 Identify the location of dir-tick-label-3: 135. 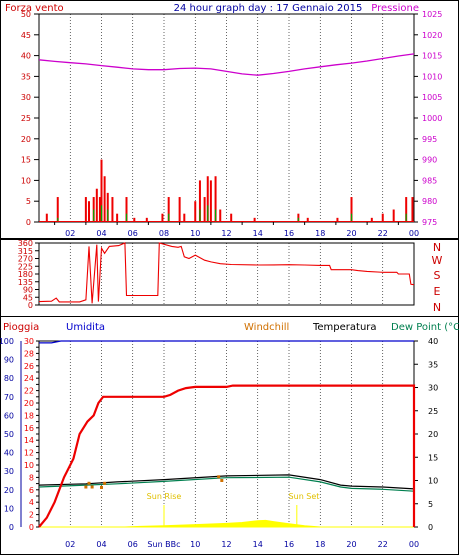
(25, 282).